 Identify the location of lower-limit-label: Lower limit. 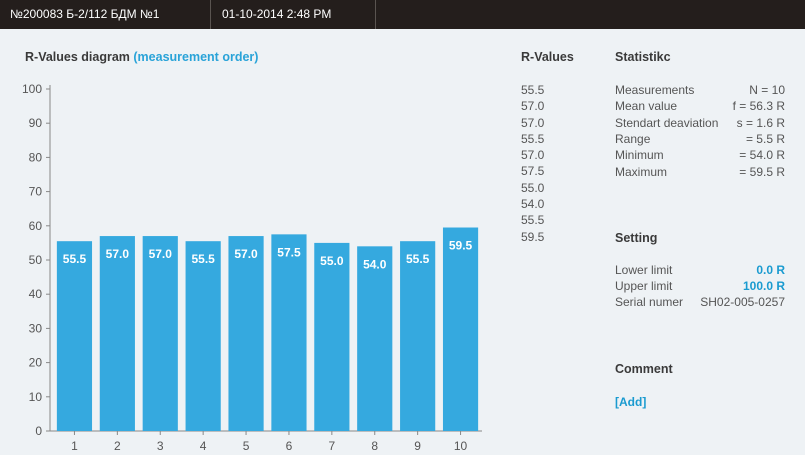
(644, 270).